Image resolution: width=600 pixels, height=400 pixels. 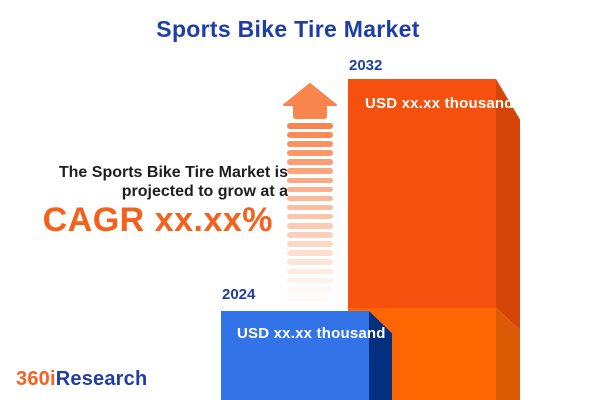 What do you see at coordinates (204, 191) in the screenshot?
I see `projection-line2: projected to grow at a` at bounding box center [204, 191].